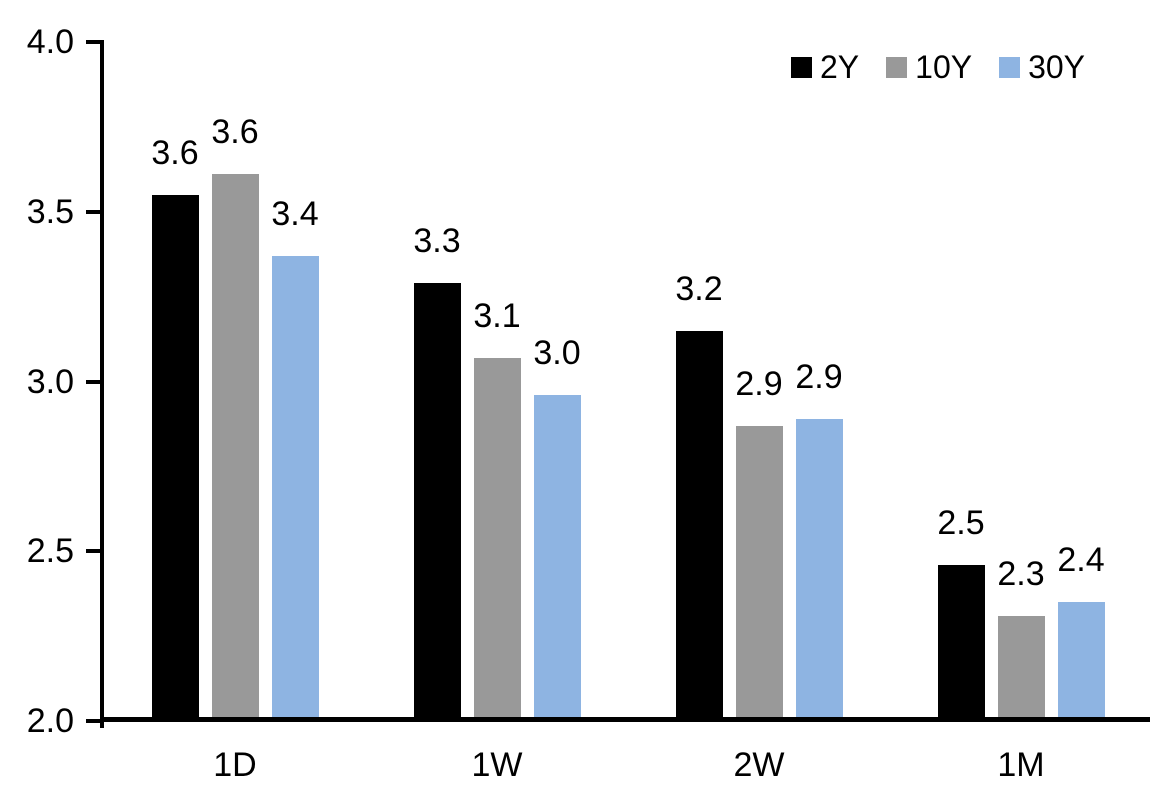 This screenshot has width=1152, height=795. What do you see at coordinates (235, 765) in the screenshot?
I see `x-category-label: 1D` at bounding box center [235, 765].